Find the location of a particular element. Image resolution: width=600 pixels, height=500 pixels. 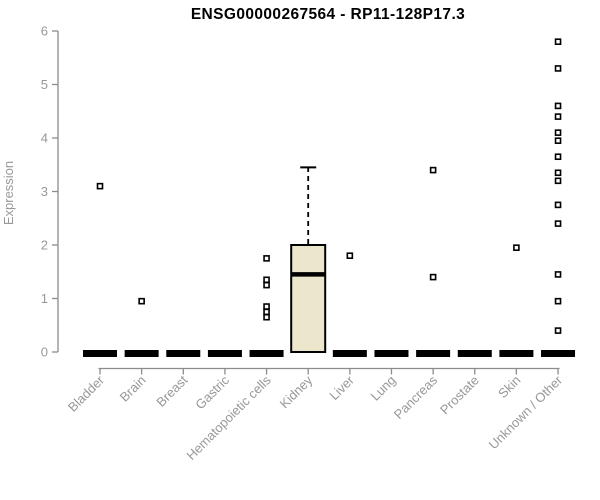

y-axis-title: Expression is located at coordinates (8, 193).